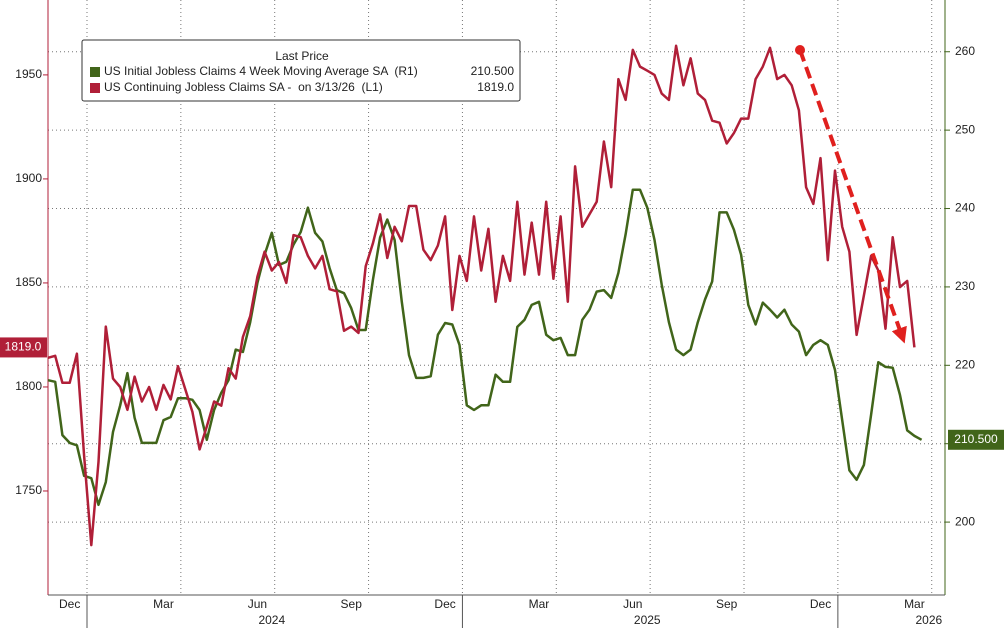 The height and width of the screenshot is (628, 1004). I want to click on y2-tick-label: 200, so click(965, 521).